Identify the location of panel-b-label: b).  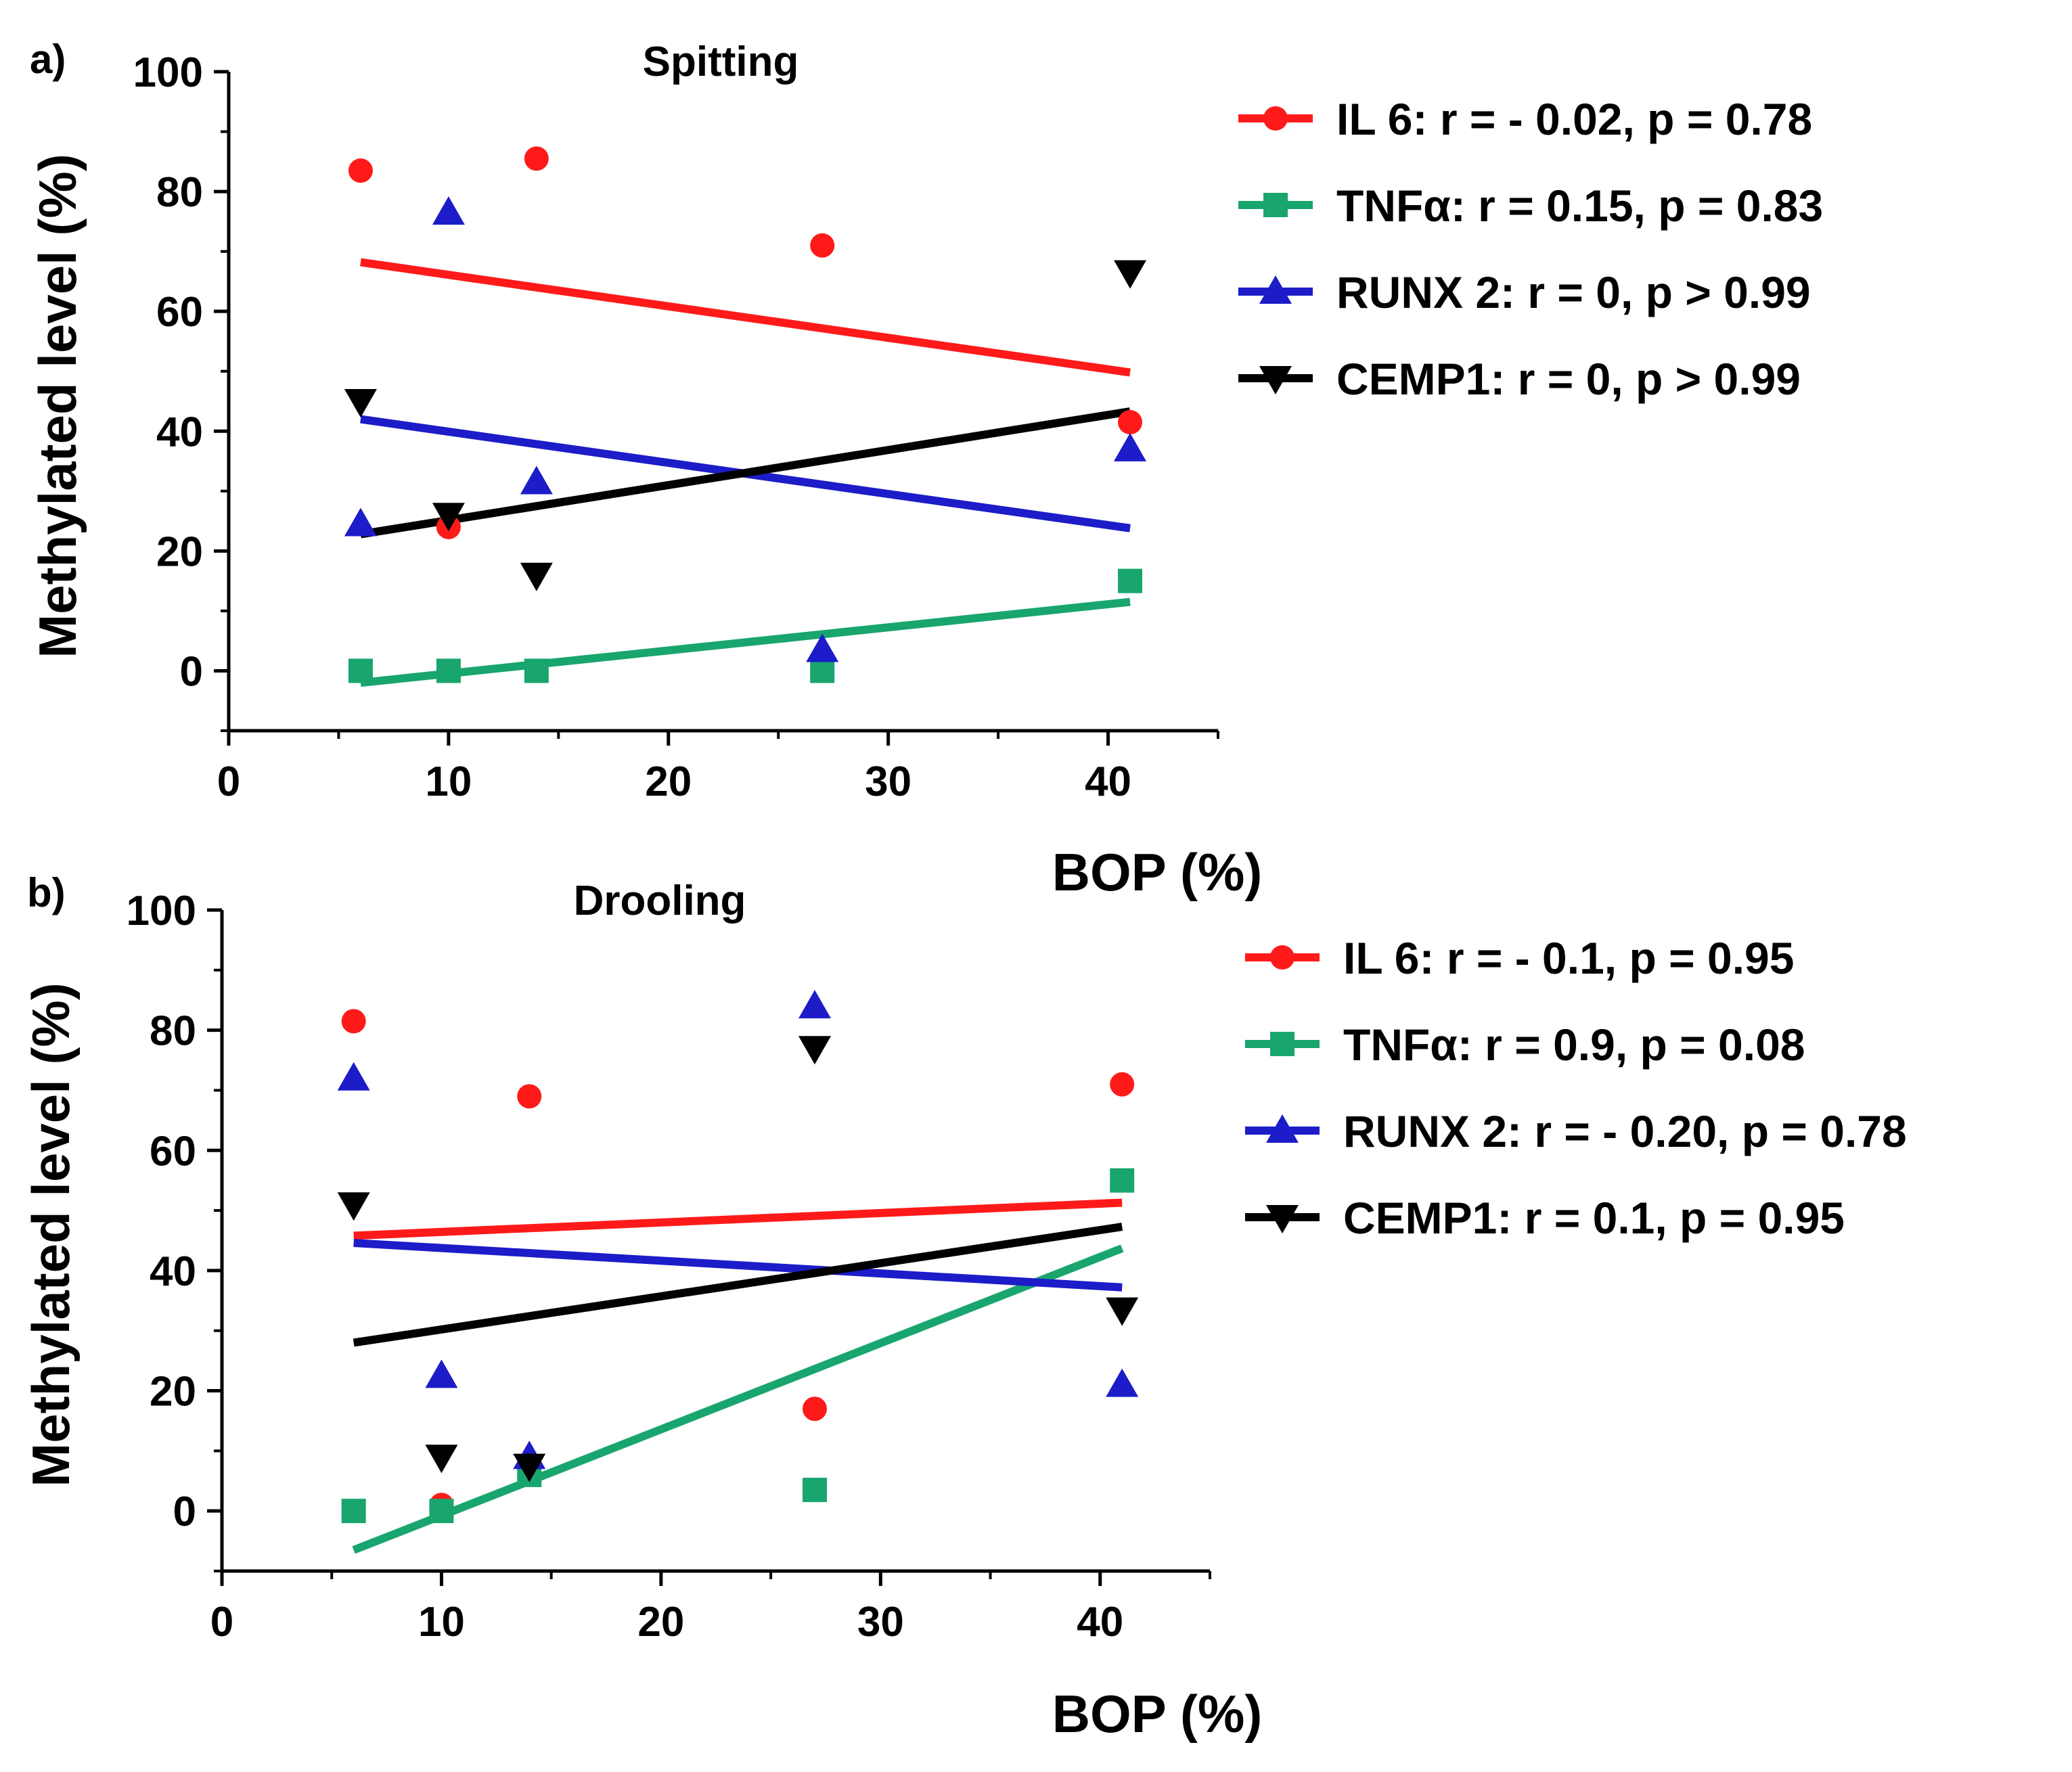
(46, 892).